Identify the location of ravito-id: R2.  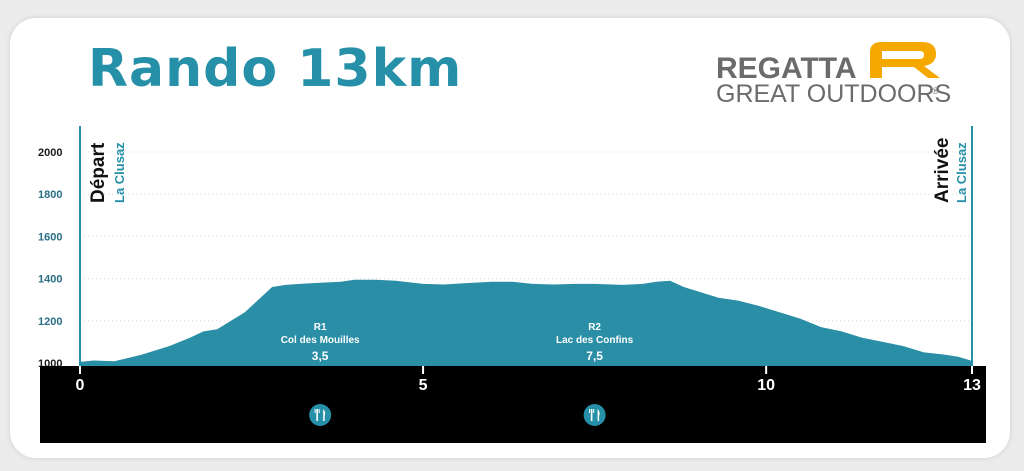
(594, 327).